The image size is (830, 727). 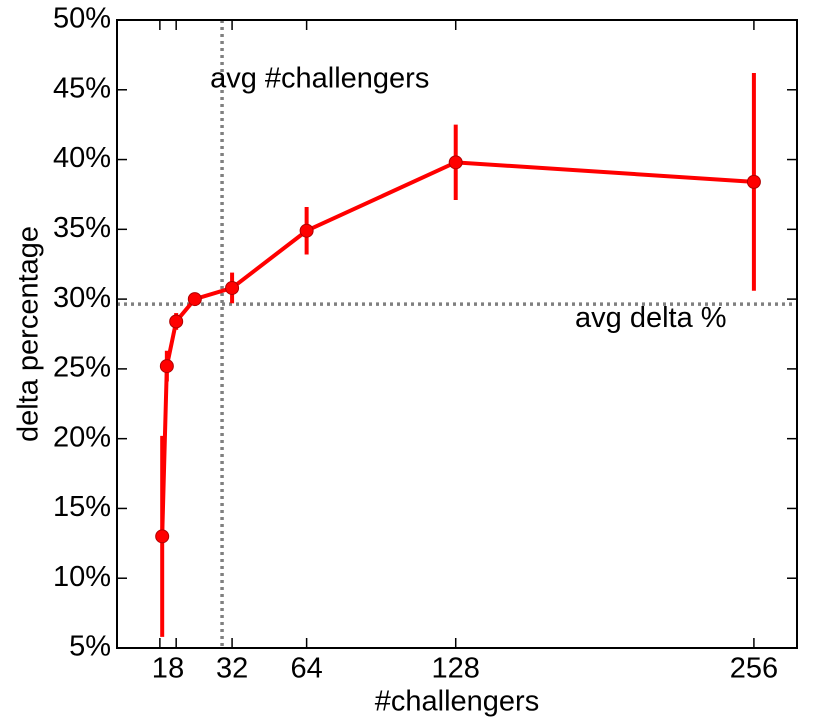 What do you see at coordinates (82, 507) in the screenshot?
I see `y-tick-label: 15%` at bounding box center [82, 507].